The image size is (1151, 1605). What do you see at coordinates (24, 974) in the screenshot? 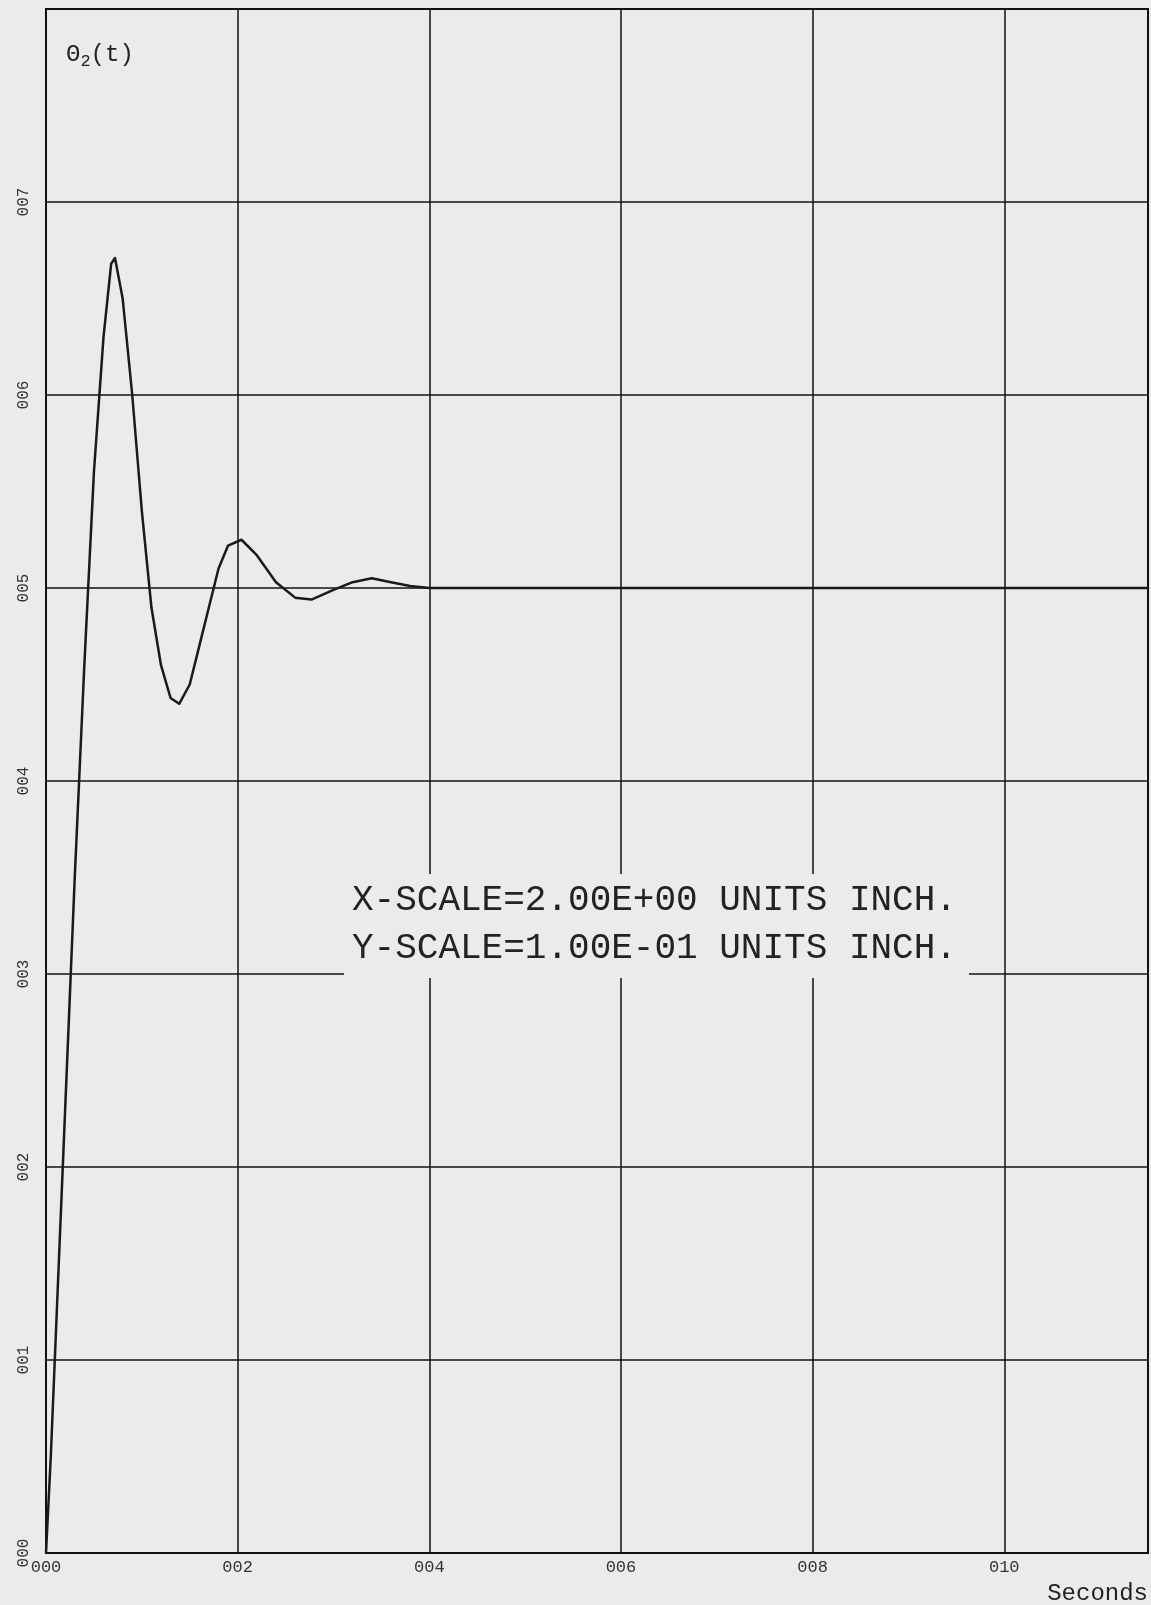
I see `y-tick-label: 003` at bounding box center [24, 974].